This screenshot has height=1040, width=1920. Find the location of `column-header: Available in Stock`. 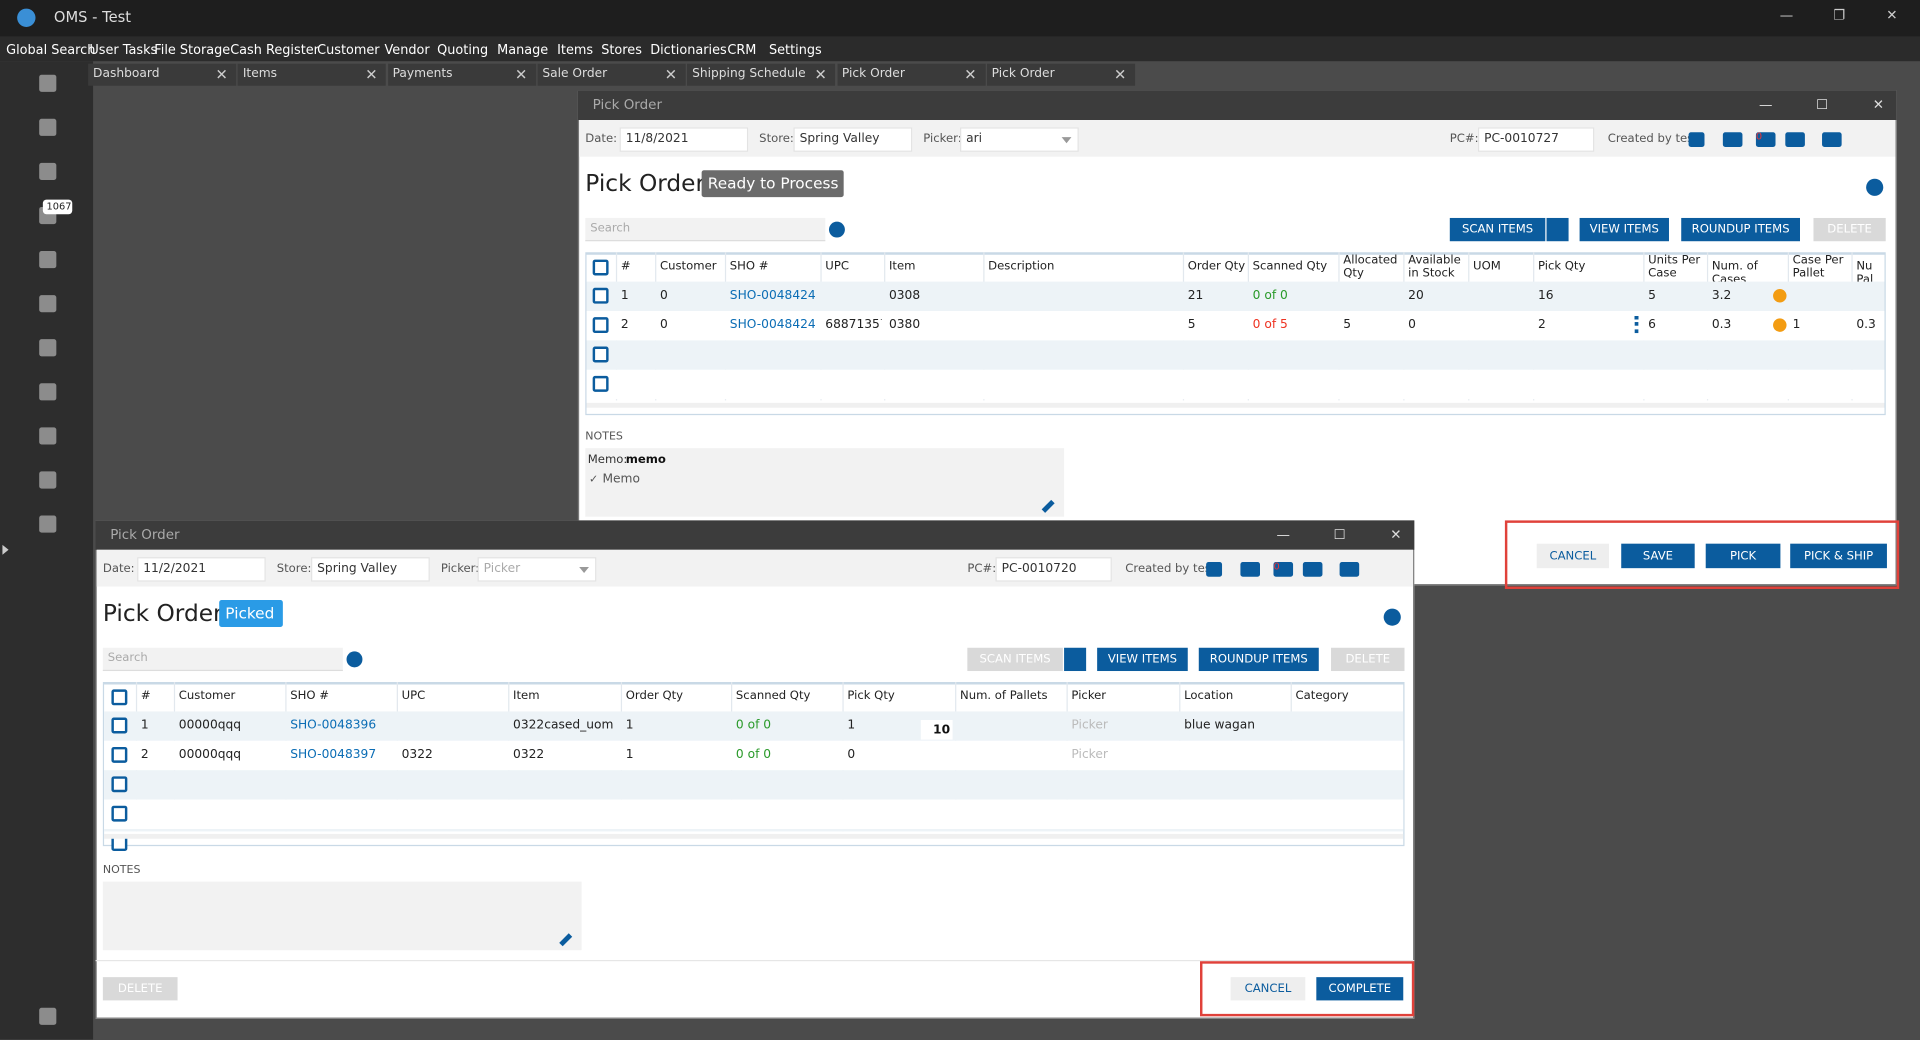

column-header: Available in Stock is located at coordinates (1438, 266).